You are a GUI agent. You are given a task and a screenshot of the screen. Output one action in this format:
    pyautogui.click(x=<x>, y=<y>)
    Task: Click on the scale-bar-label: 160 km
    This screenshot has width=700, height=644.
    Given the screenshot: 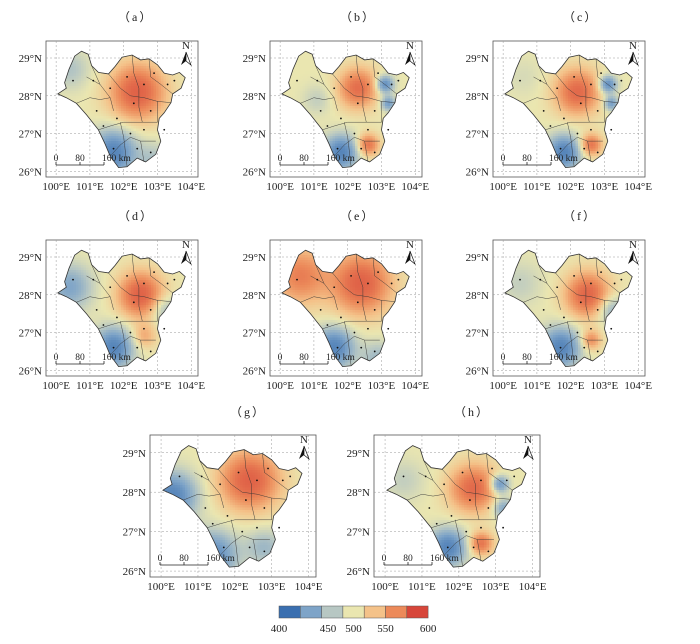 What is the action you would take?
    pyautogui.click(x=340, y=159)
    